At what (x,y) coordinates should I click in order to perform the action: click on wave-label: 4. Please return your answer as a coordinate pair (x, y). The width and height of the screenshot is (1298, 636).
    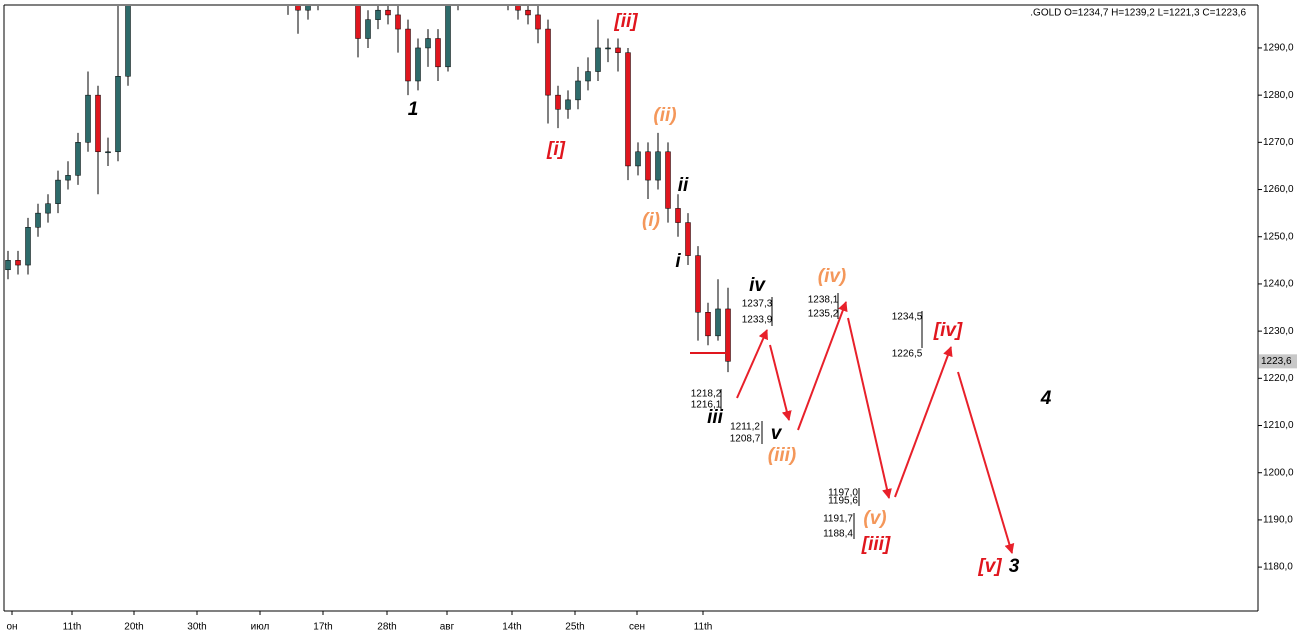
    Looking at the image, I should click on (1046, 398).